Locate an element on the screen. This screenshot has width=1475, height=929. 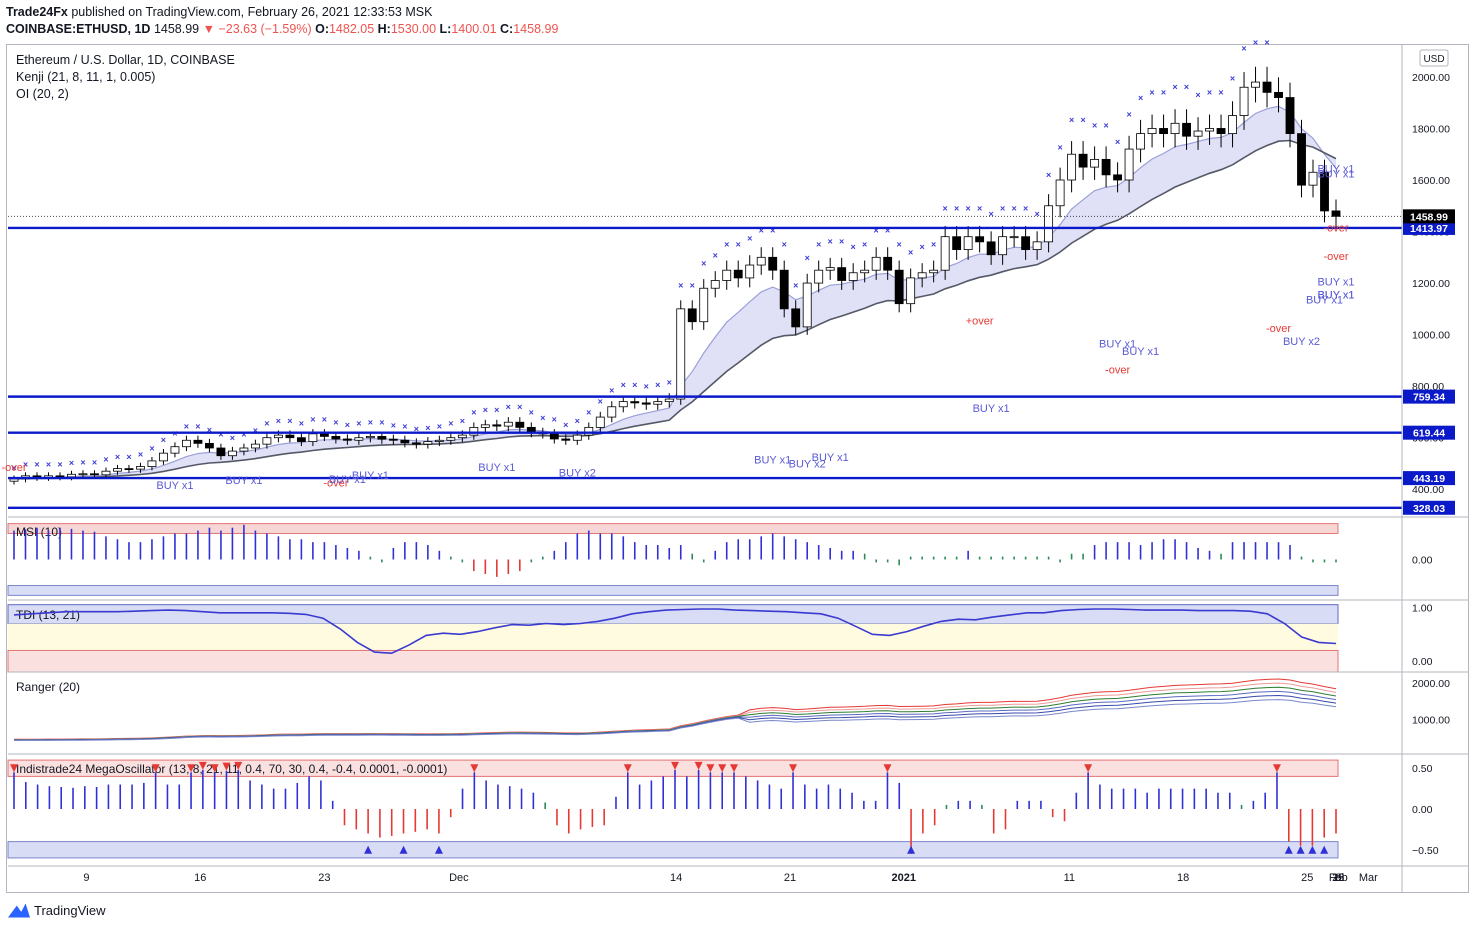
tdi-pane: TDI (13, 21) 1.00 0.00 is located at coordinates (720, 637).